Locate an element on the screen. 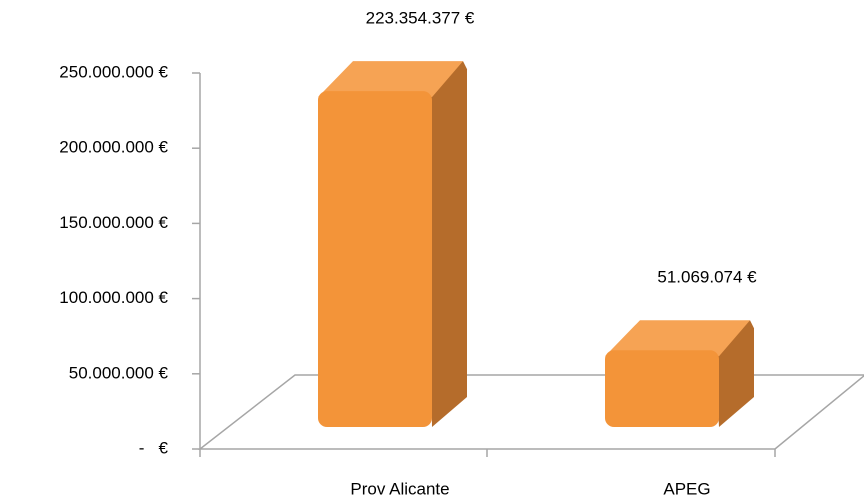 This screenshot has width=864, height=501. x-tick-label: APEG is located at coordinates (686, 488).